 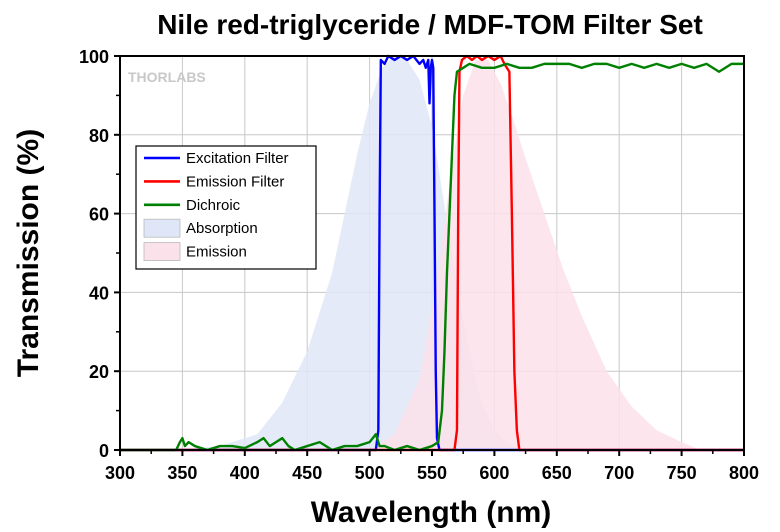 I want to click on y-tick-label: 80, so click(x=99, y=136).